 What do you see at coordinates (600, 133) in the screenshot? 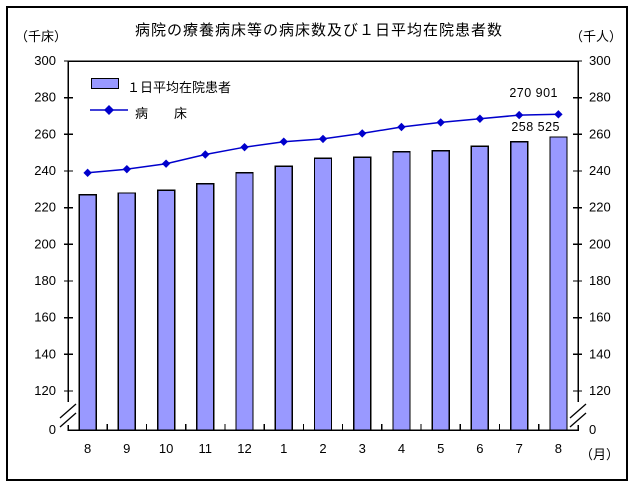
I see `y-tick-label-right-260: 260` at bounding box center [600, 133].